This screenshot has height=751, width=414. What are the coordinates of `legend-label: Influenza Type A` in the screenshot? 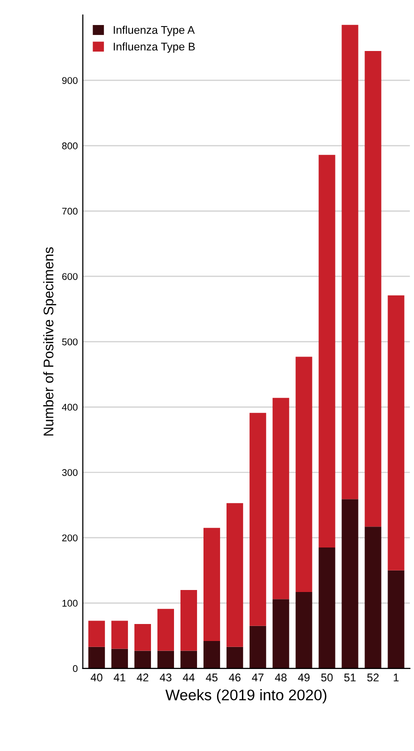 It's located at (154, 31).